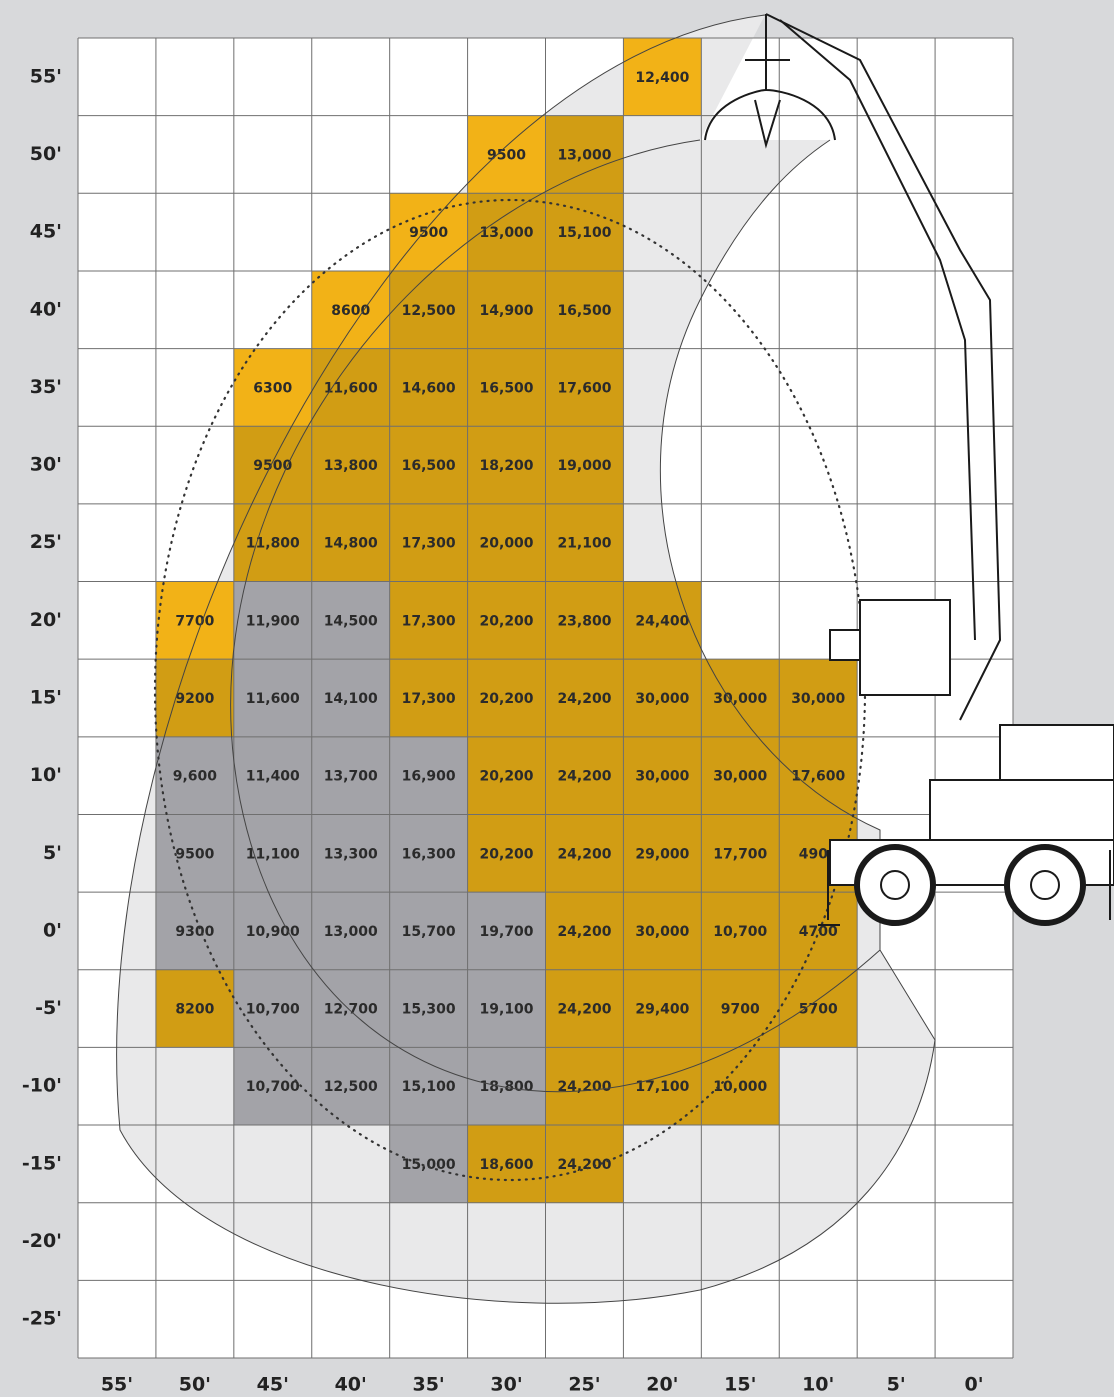 The width and height of the screenshot is (1114, 1397). I want to click on cell-value: 29,400, so click(662, 1010).